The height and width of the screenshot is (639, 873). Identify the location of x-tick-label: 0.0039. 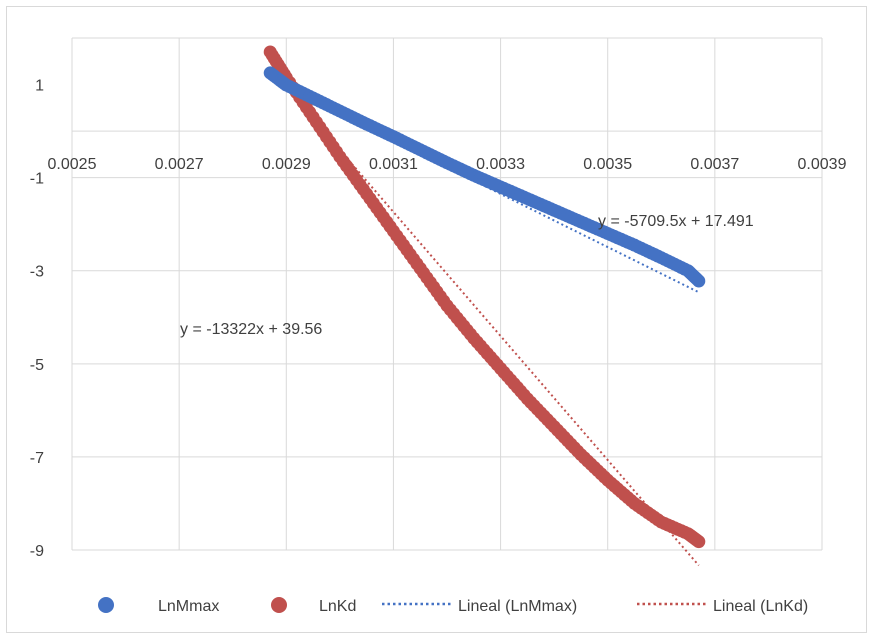
(822, 164).